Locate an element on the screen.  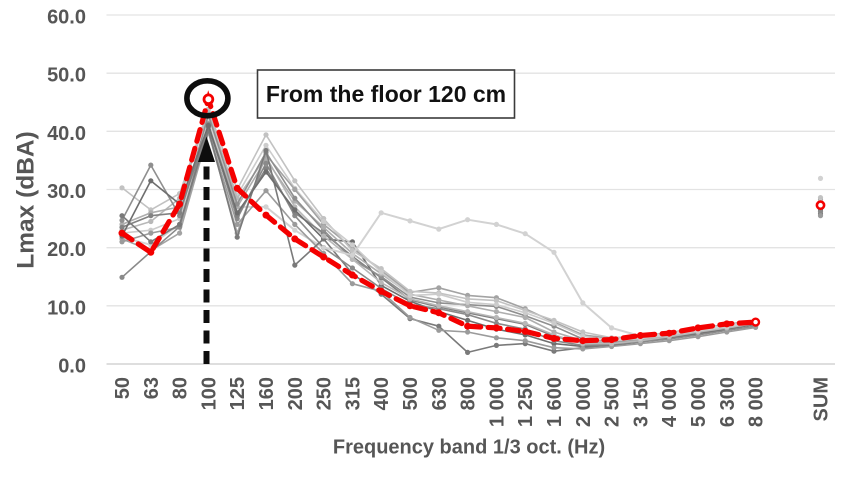
svg-text: 10.0 is located at coordinates (66, 308).